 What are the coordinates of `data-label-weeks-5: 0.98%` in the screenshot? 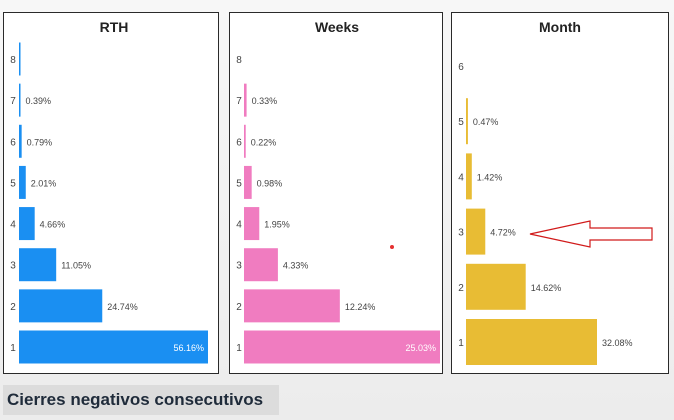 It's located at (270, 183).